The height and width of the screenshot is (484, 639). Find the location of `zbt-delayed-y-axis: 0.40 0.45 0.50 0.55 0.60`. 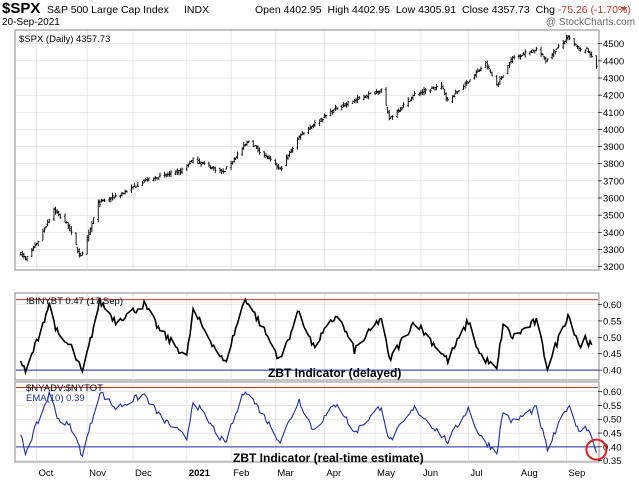

zbt-delayed-y-axis: 0.40 0.45 0.50 0.55 0.60 is located at coordinates (610, 338).